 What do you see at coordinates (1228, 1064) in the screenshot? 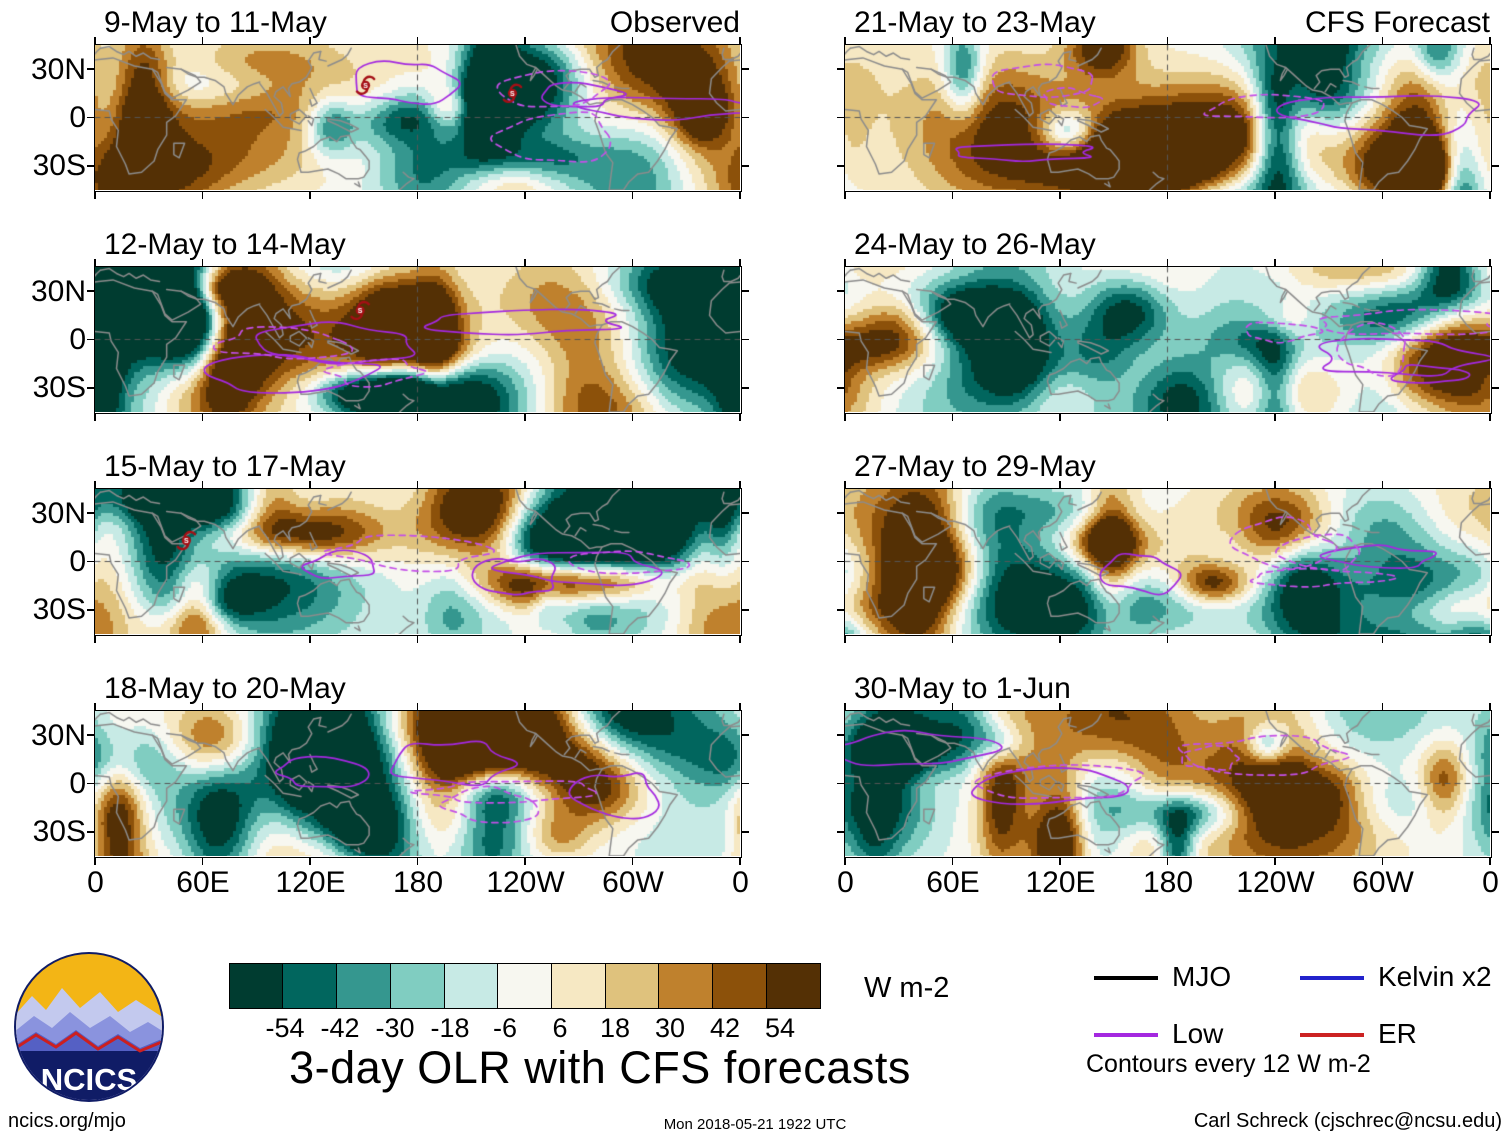
I see `contour-interval-note: Contours every 12 W m-2` at bounding box center [1228, 1064].